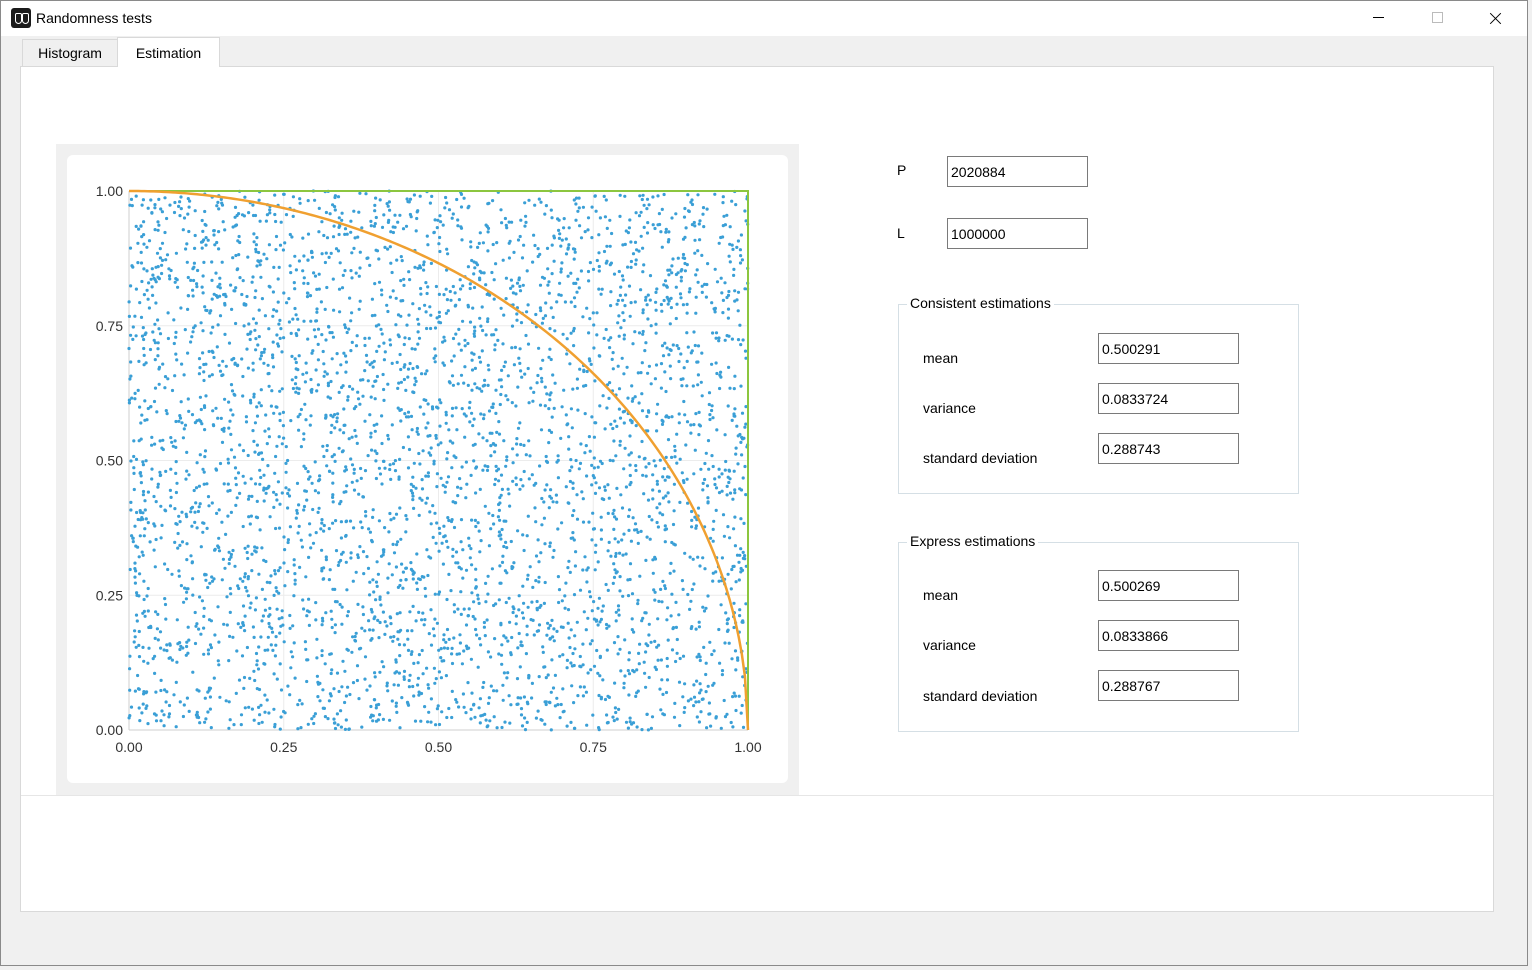  Describe the element at coordinates (1496, 18) in the screenshot. I see `close-button` at that location.